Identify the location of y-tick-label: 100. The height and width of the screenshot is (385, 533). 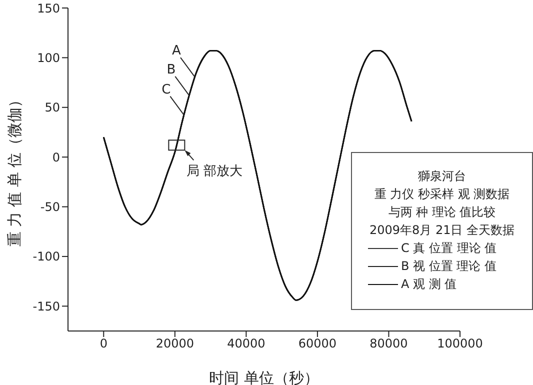
(48, 57).